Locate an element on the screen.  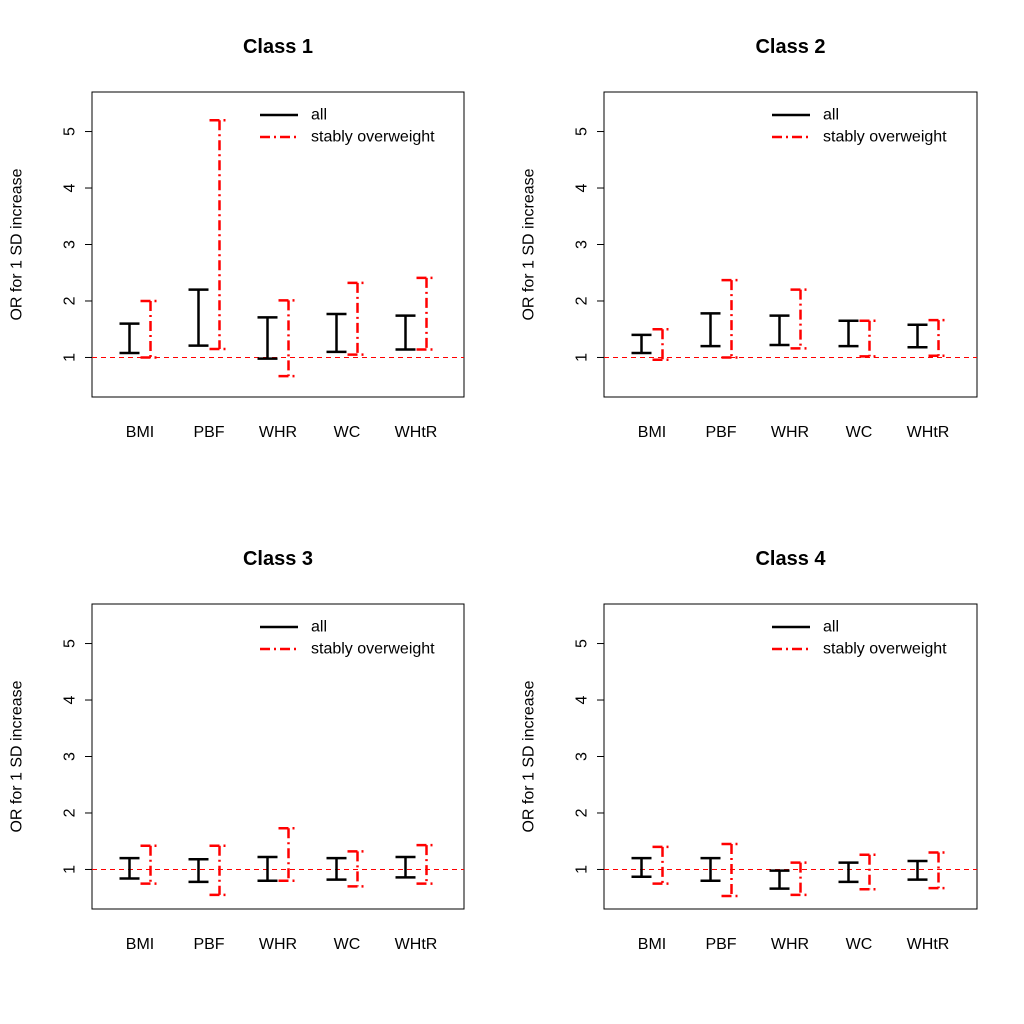
chart-title: Class 2 is located at coordinates (790, 47).